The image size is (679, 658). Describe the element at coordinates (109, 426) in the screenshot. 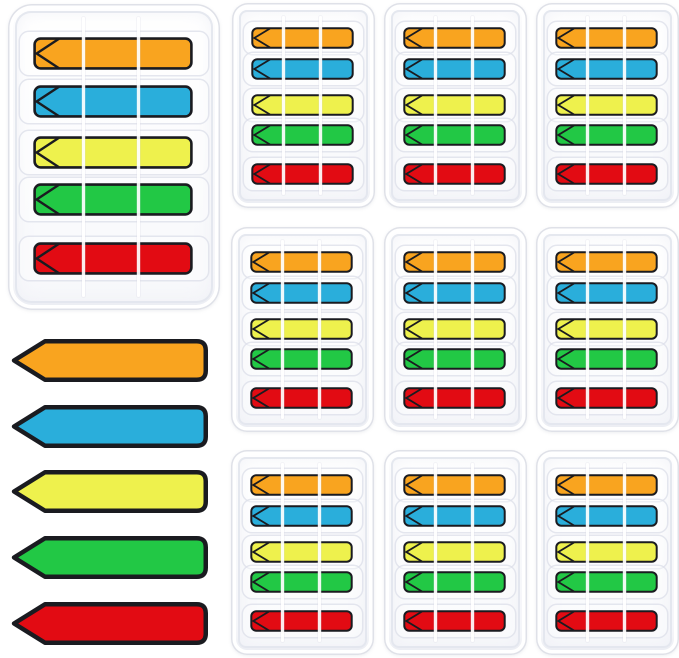

I see `loose-arrow-flag-blue` at that location.